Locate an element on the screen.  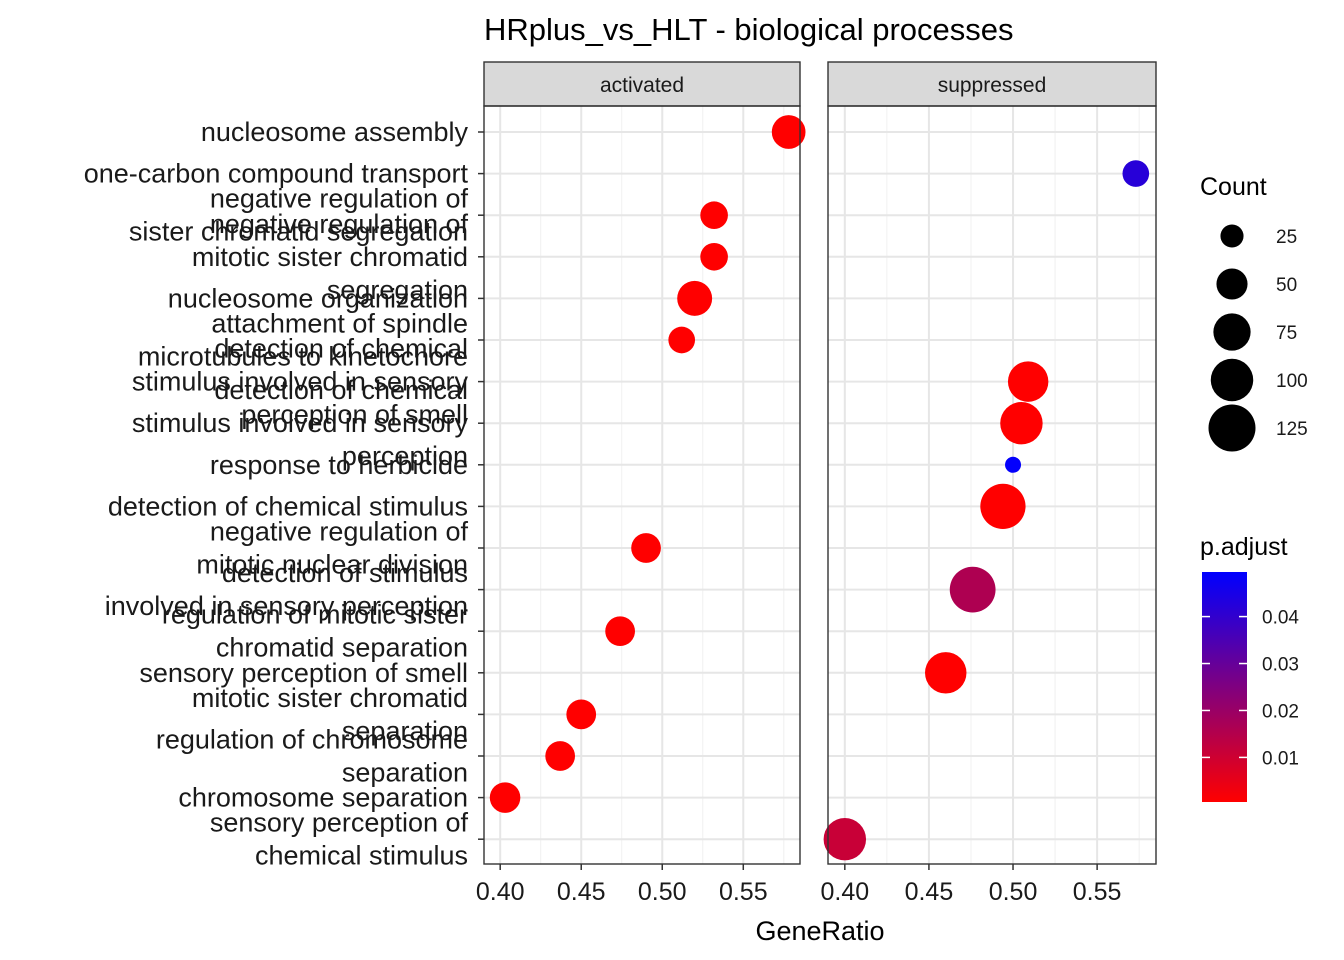
y-tick-label: involved in sensory perception is located at coordinates (286, 606).